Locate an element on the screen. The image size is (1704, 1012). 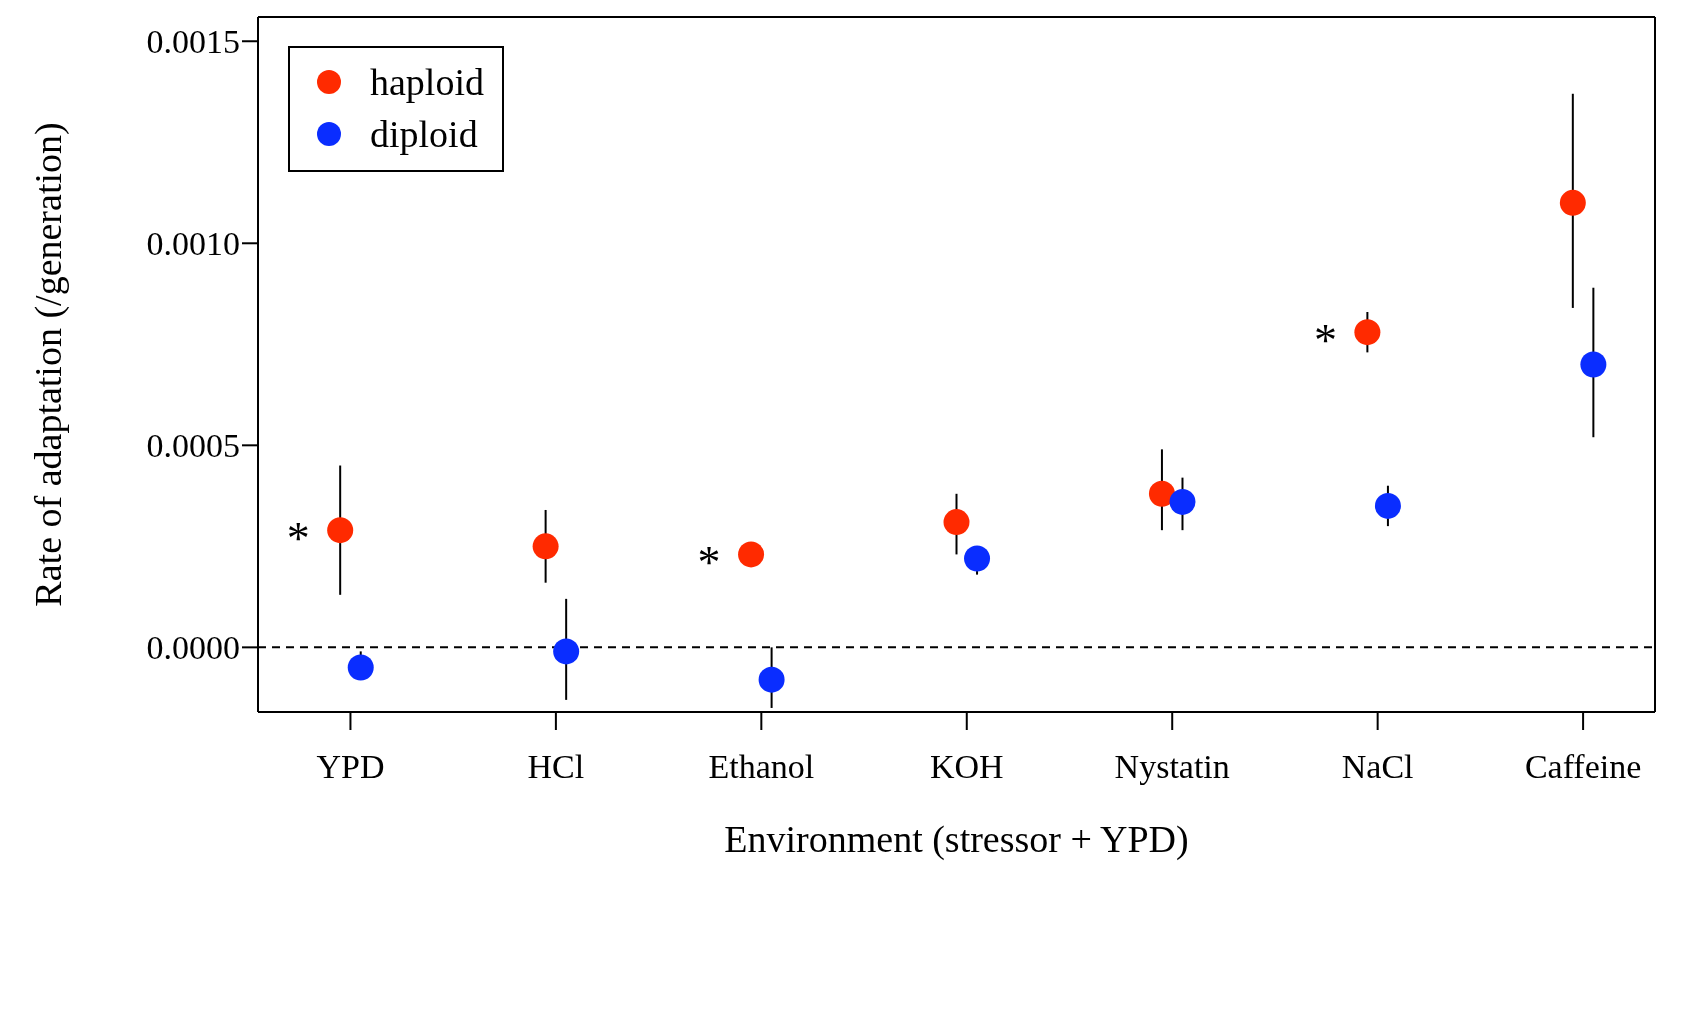
x-tick-label: KOH is located at coordinates (966, 767).